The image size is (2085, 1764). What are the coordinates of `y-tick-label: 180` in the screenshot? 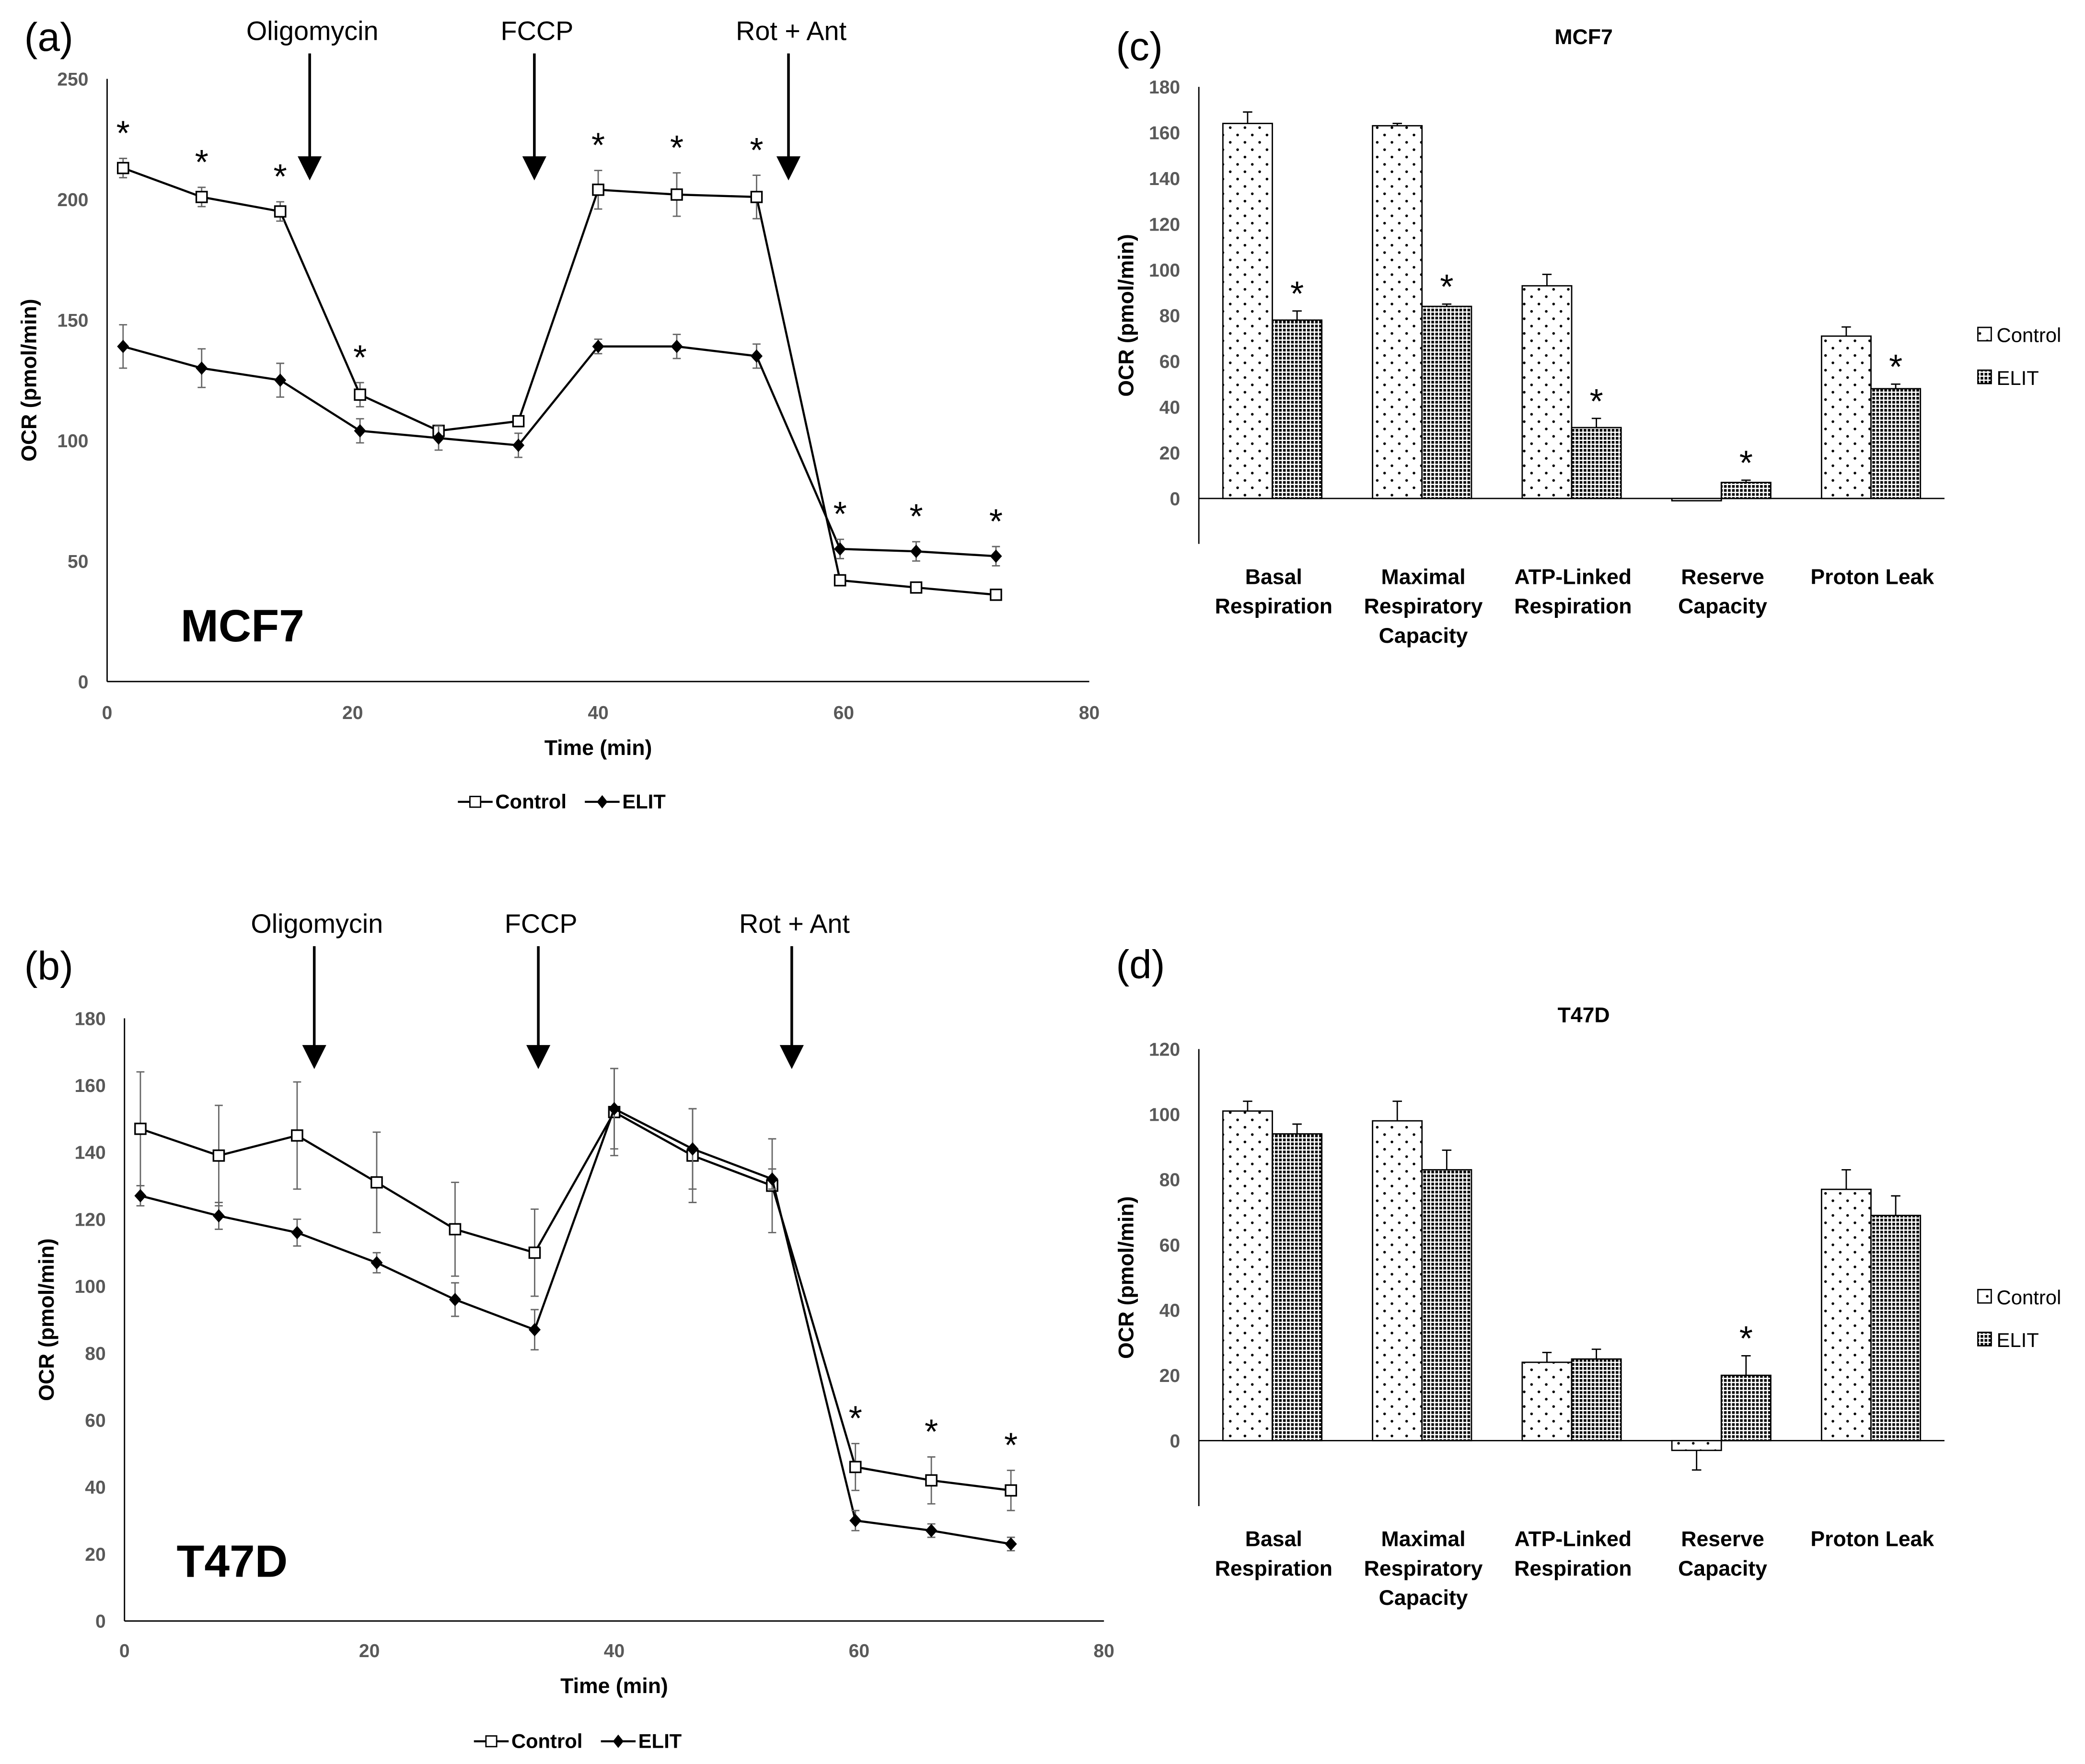 It's located at (1164, 87).